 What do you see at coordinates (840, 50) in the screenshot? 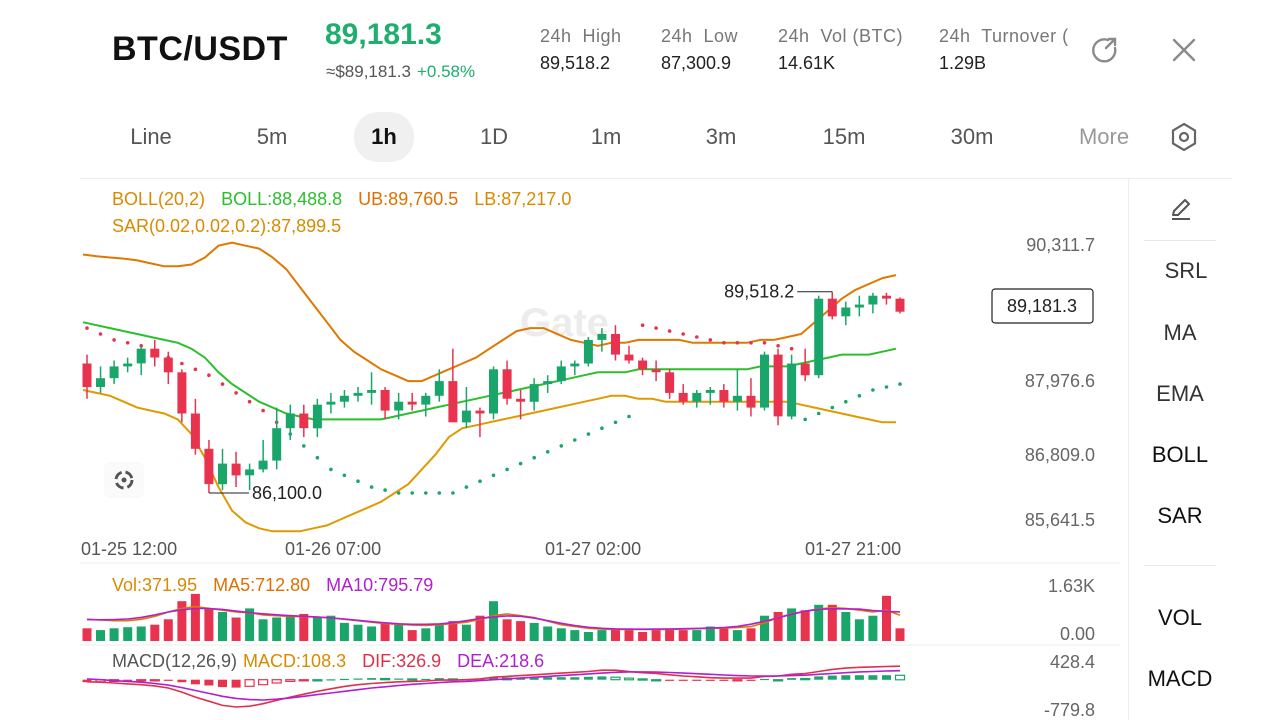
I see `stat-24h-volume: 24h Vol (BTC) 14.61K` at bounding box center [840, 50].